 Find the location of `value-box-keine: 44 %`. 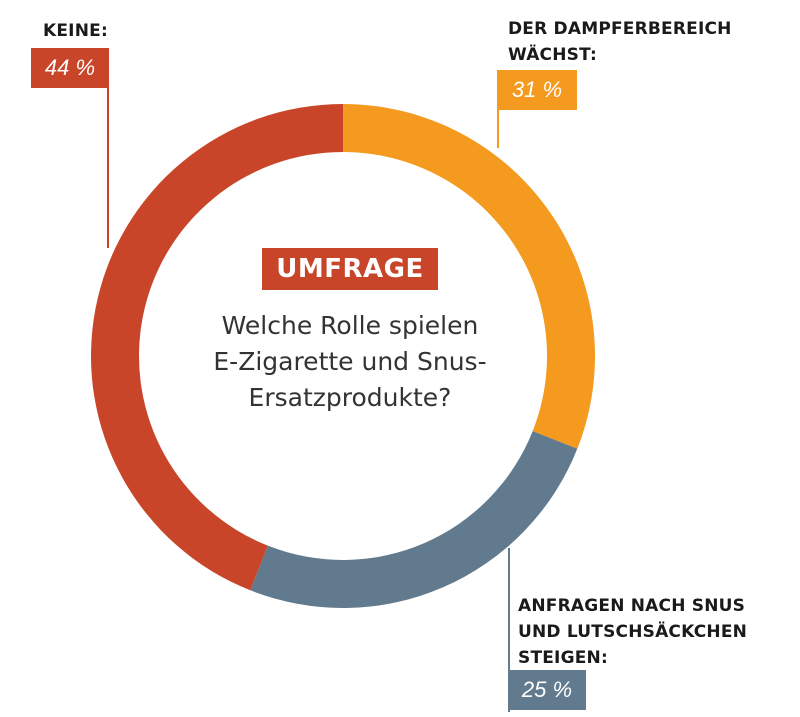

value-box-keine: 44 % is located at coordinates (70, 68).